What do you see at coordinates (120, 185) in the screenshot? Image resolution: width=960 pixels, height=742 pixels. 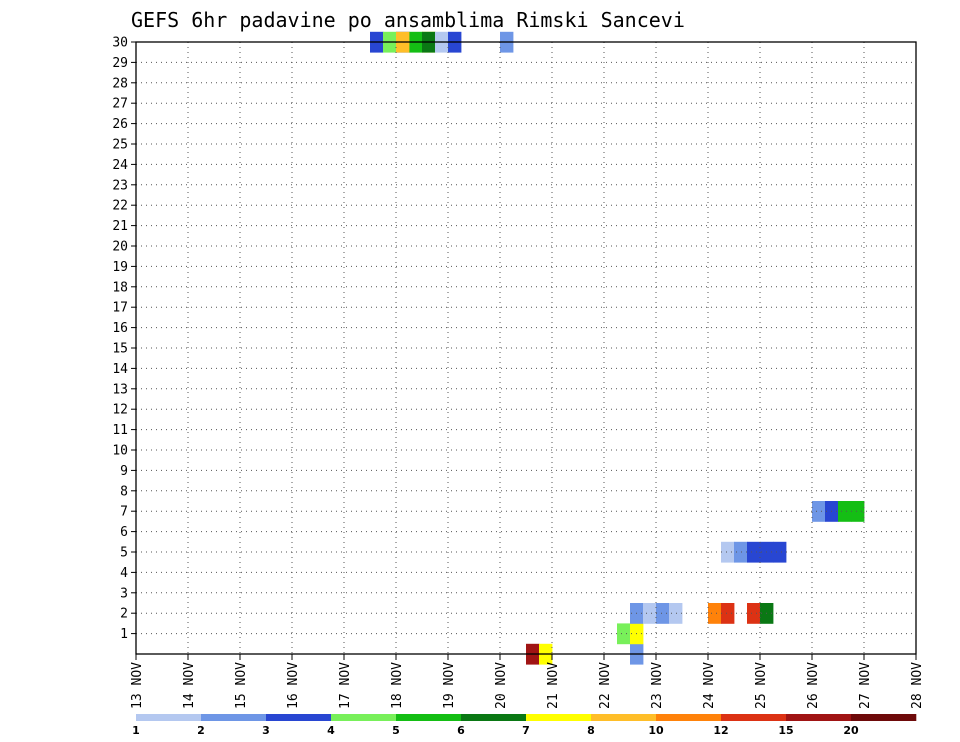 I see `y-tick-label: 23` at bounding box center [120, 185].